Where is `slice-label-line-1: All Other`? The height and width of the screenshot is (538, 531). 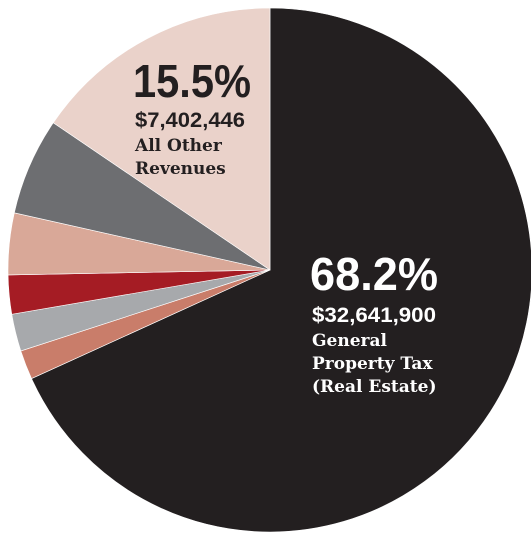 slice-label-line-1: All Other is located at coordinates (178, 146).